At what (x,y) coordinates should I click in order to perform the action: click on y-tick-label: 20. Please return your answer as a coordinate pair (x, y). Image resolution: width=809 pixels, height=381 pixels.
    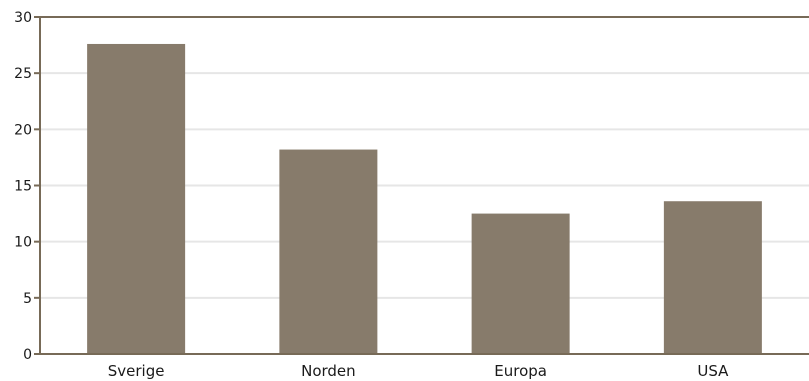
    Looking at the image, I should click on (23, 130).